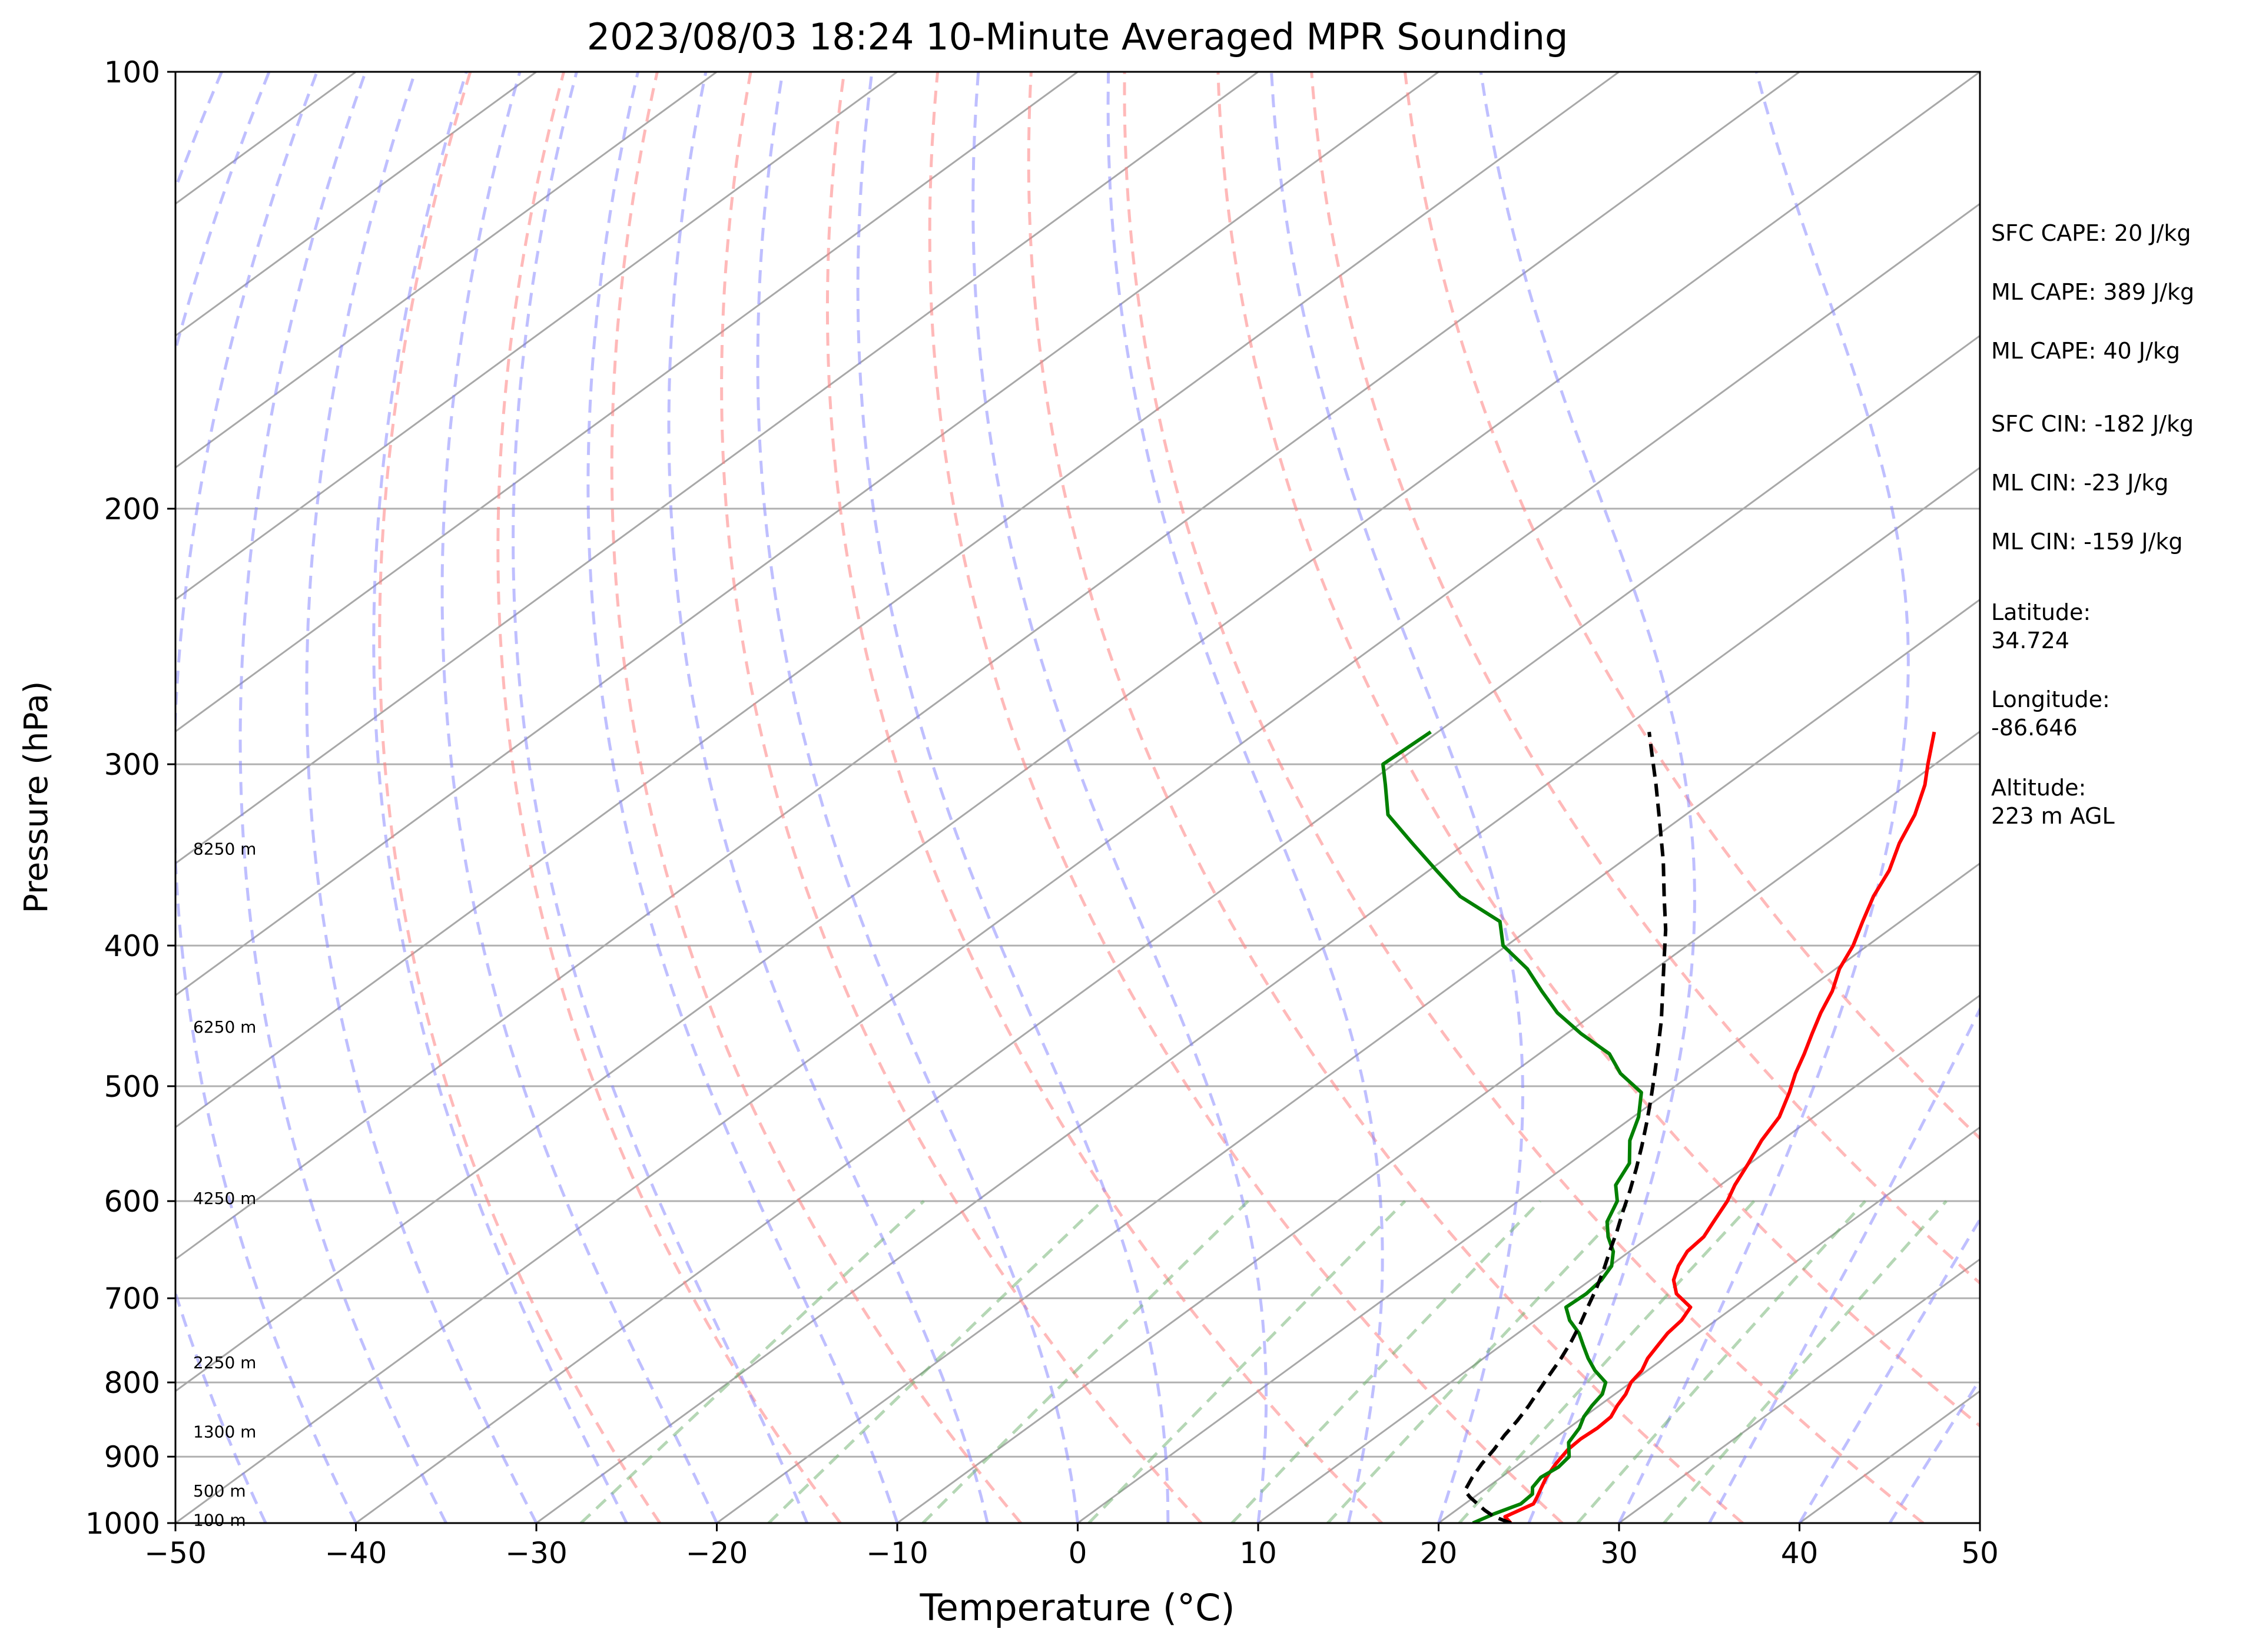 The height and width of the screenshot is (1652, 2249). What do you see at coordinates (132, 509) in the screenshot?
I see `y-tick-label: 200` at bounding box center [132, 509].